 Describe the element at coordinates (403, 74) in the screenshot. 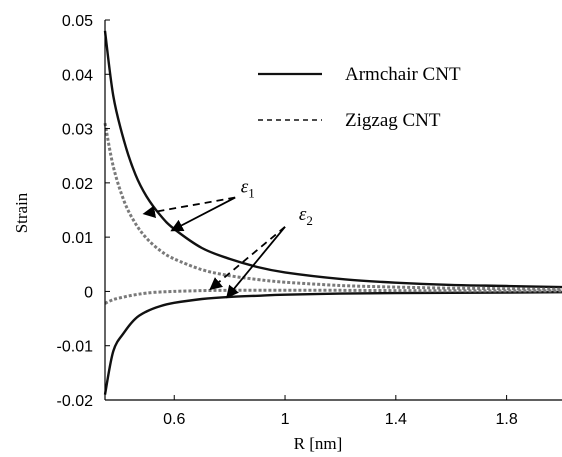

I see `legend-label-armchair: Armchair CNT` at that location.